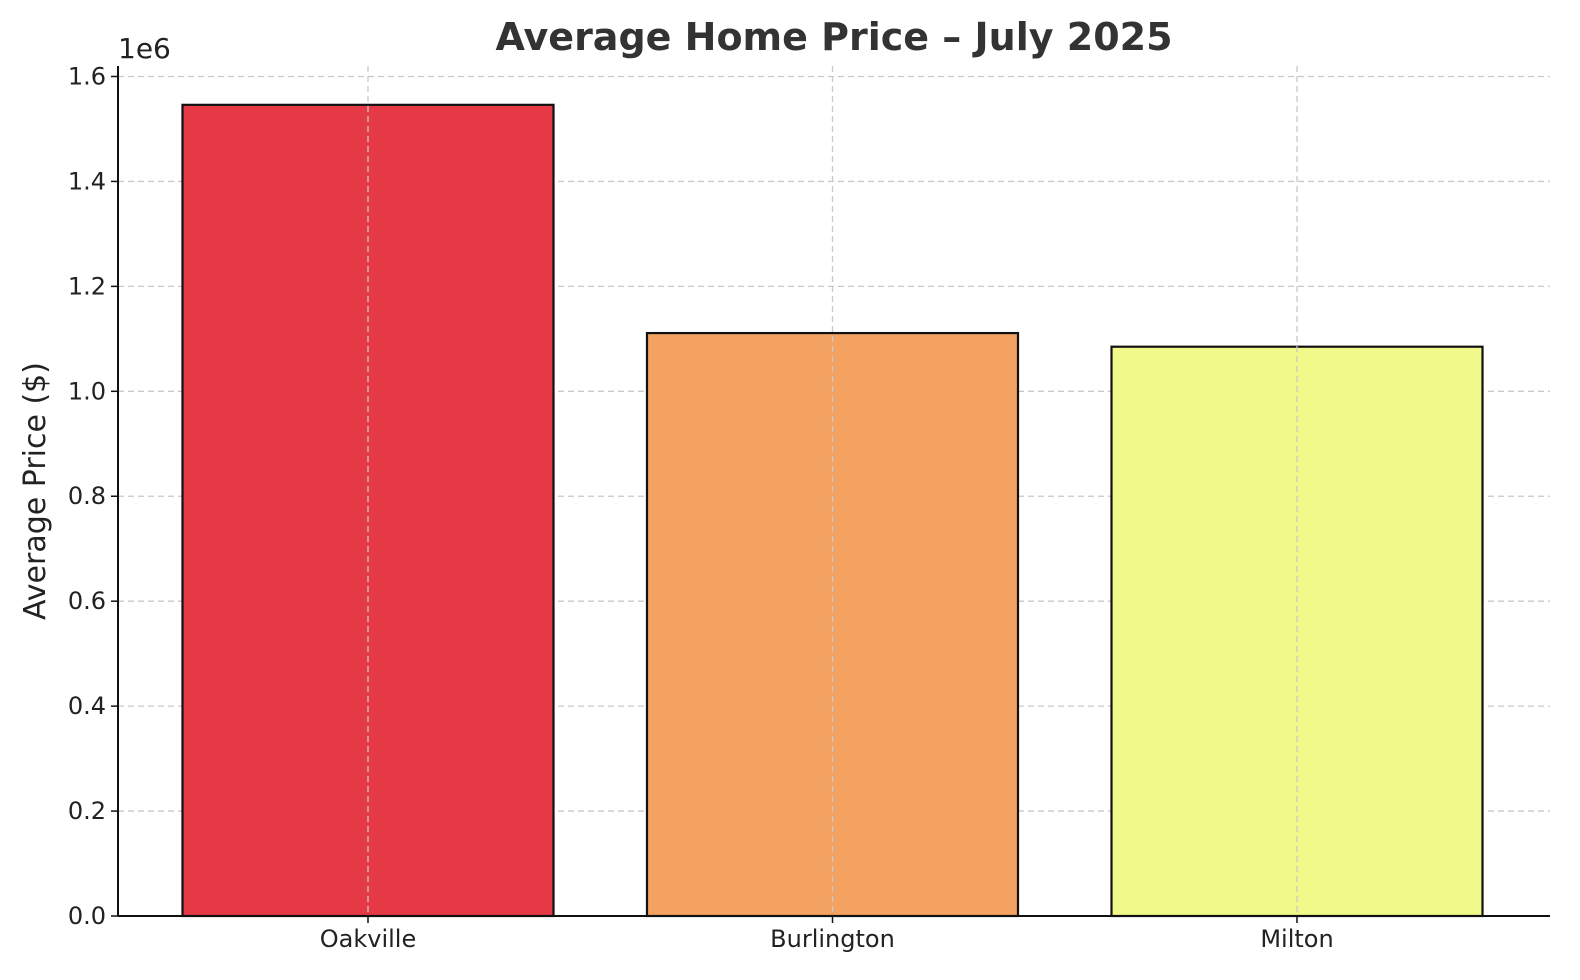 The image size is (1580, 980). What do you see at coordinates (87, 181) in the screenshot?
I see `y-tick-label: 1.4` at bounding box center [87, 181].